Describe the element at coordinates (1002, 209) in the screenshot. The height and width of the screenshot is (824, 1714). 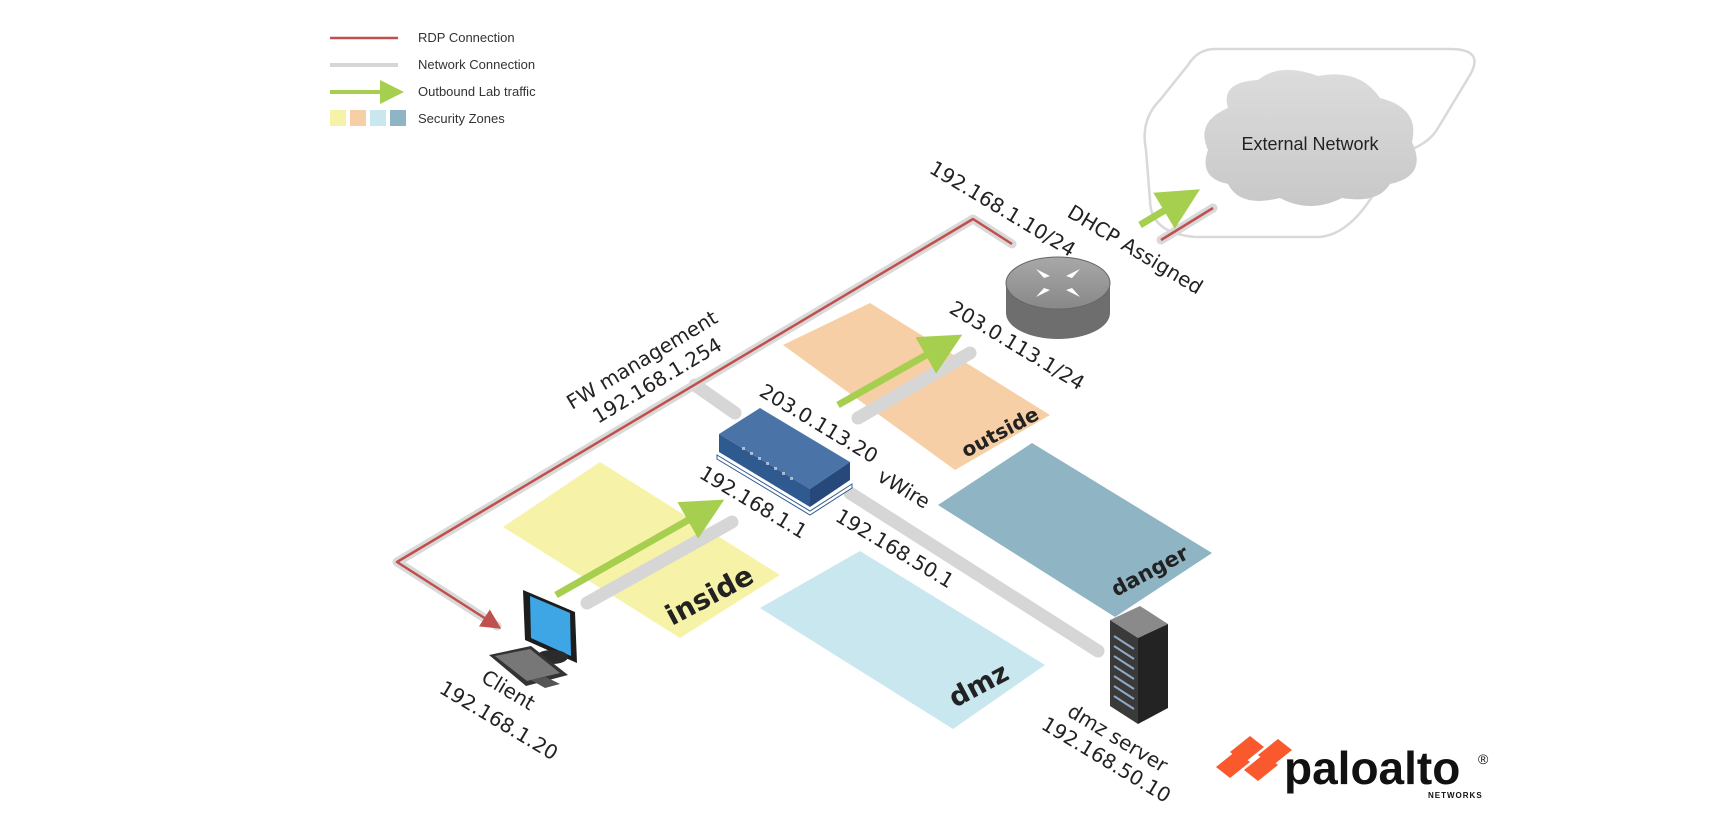
I see `label-router-mgmt-ip: 192.168.1.10/24` at that location.